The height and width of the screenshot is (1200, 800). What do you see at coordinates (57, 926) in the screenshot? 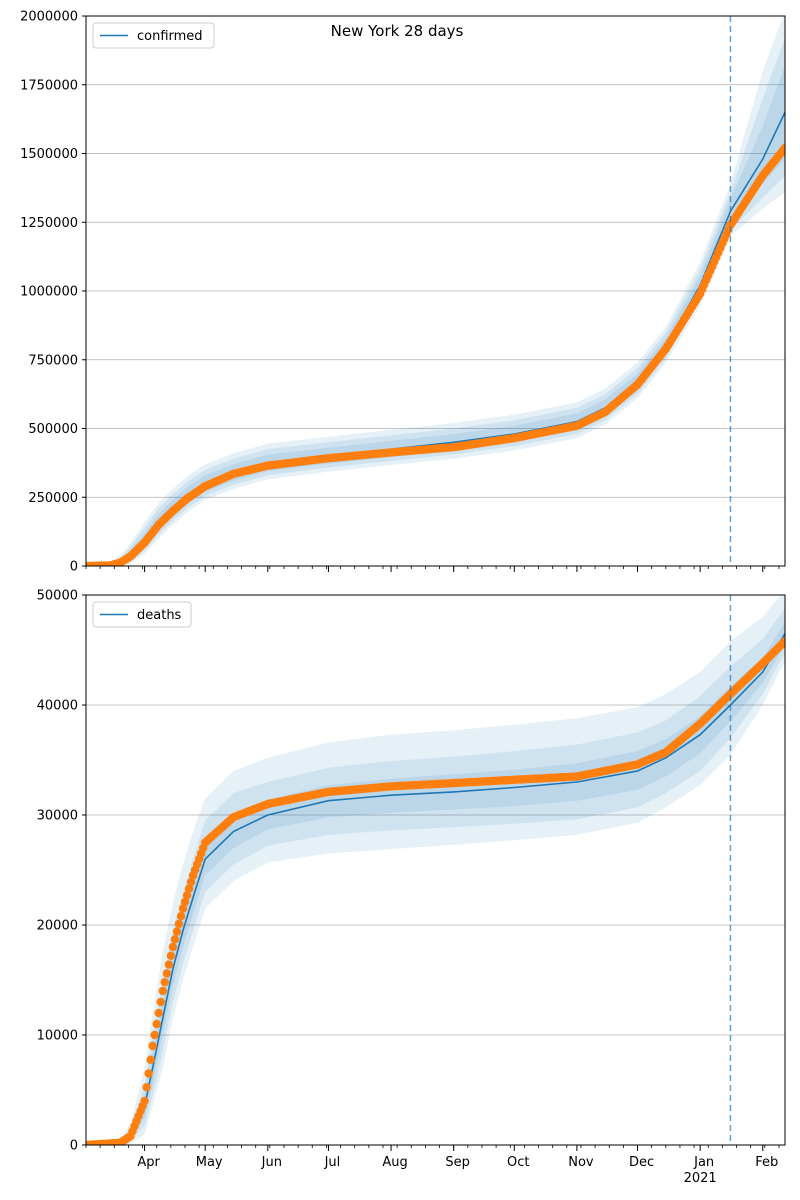
I see `y-tick-label: 20000` at bounding box center [57, 926].